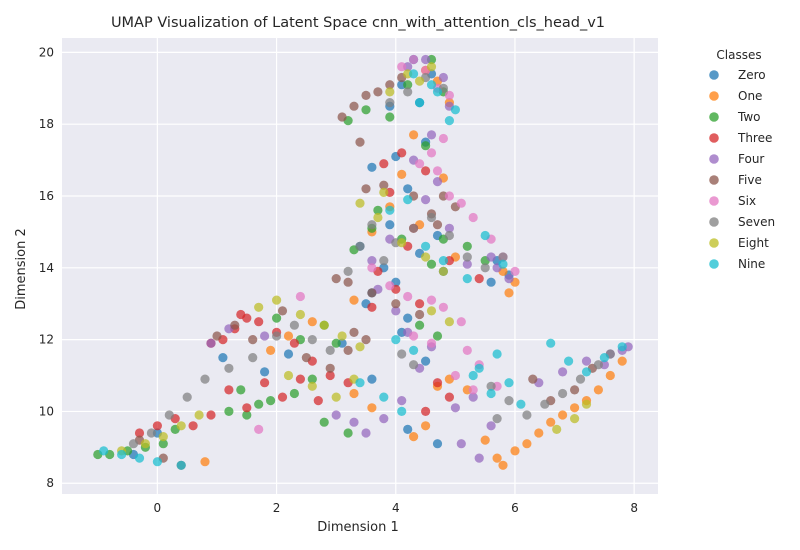  Describe the element at coordinates (738, 55) in the screenshot. I see `legend-title: Classes` at that location.